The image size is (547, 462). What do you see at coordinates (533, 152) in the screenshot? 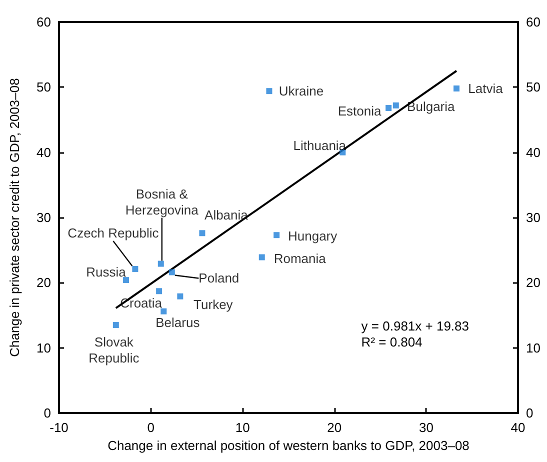
I see `y2-tick-label: 40` at bounding box center [533, 152].